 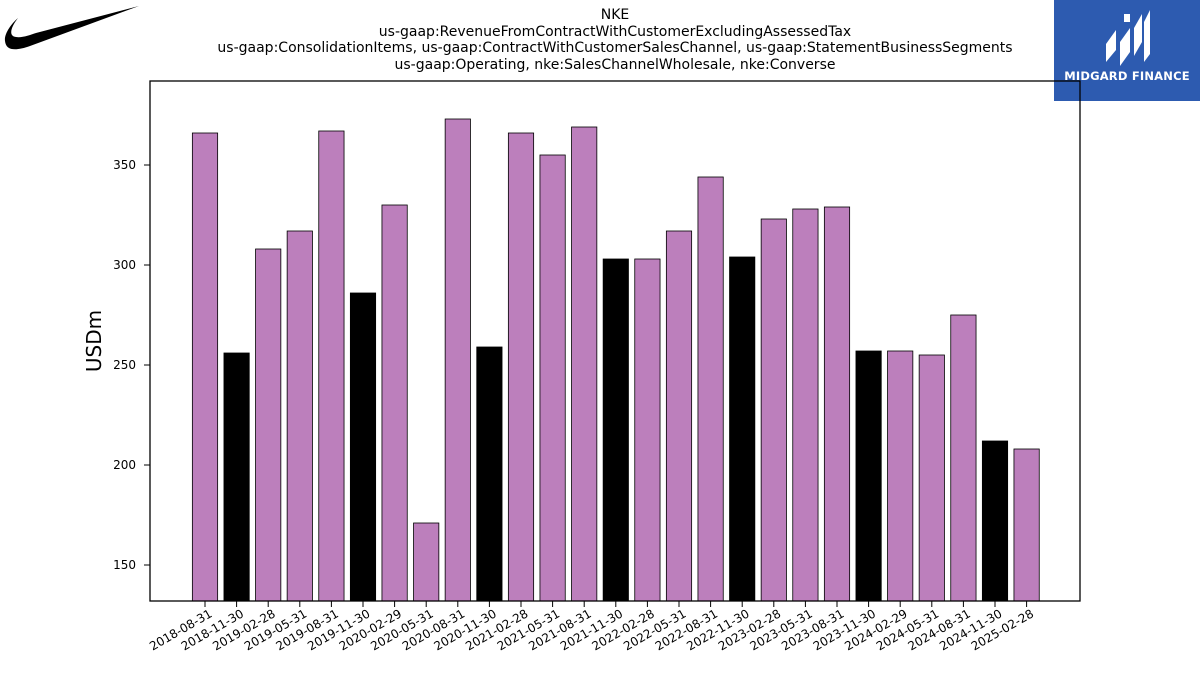 I want to click on y-tick-label: 350, so click(x=124, y=165).